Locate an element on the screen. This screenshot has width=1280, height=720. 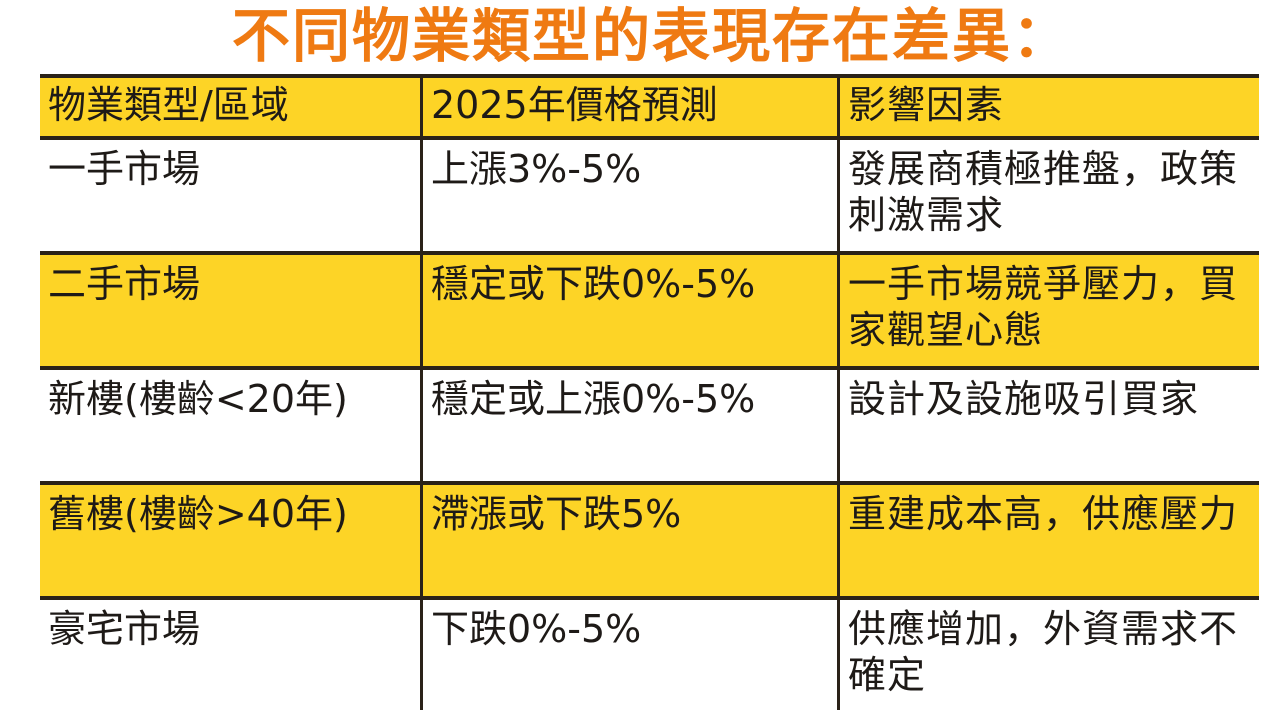
cell-price-forecast: 下跌0%-5% is located at coordinates (629, 654).